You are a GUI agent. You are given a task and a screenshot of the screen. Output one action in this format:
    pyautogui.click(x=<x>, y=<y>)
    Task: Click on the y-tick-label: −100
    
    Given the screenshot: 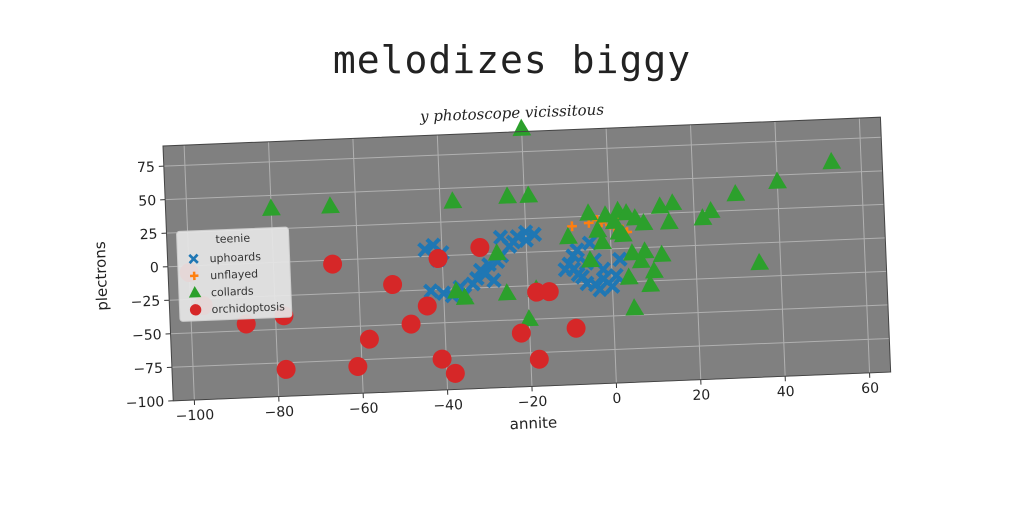 What is the action you would take?
    pyautogui.click(x=145, y=403)
    